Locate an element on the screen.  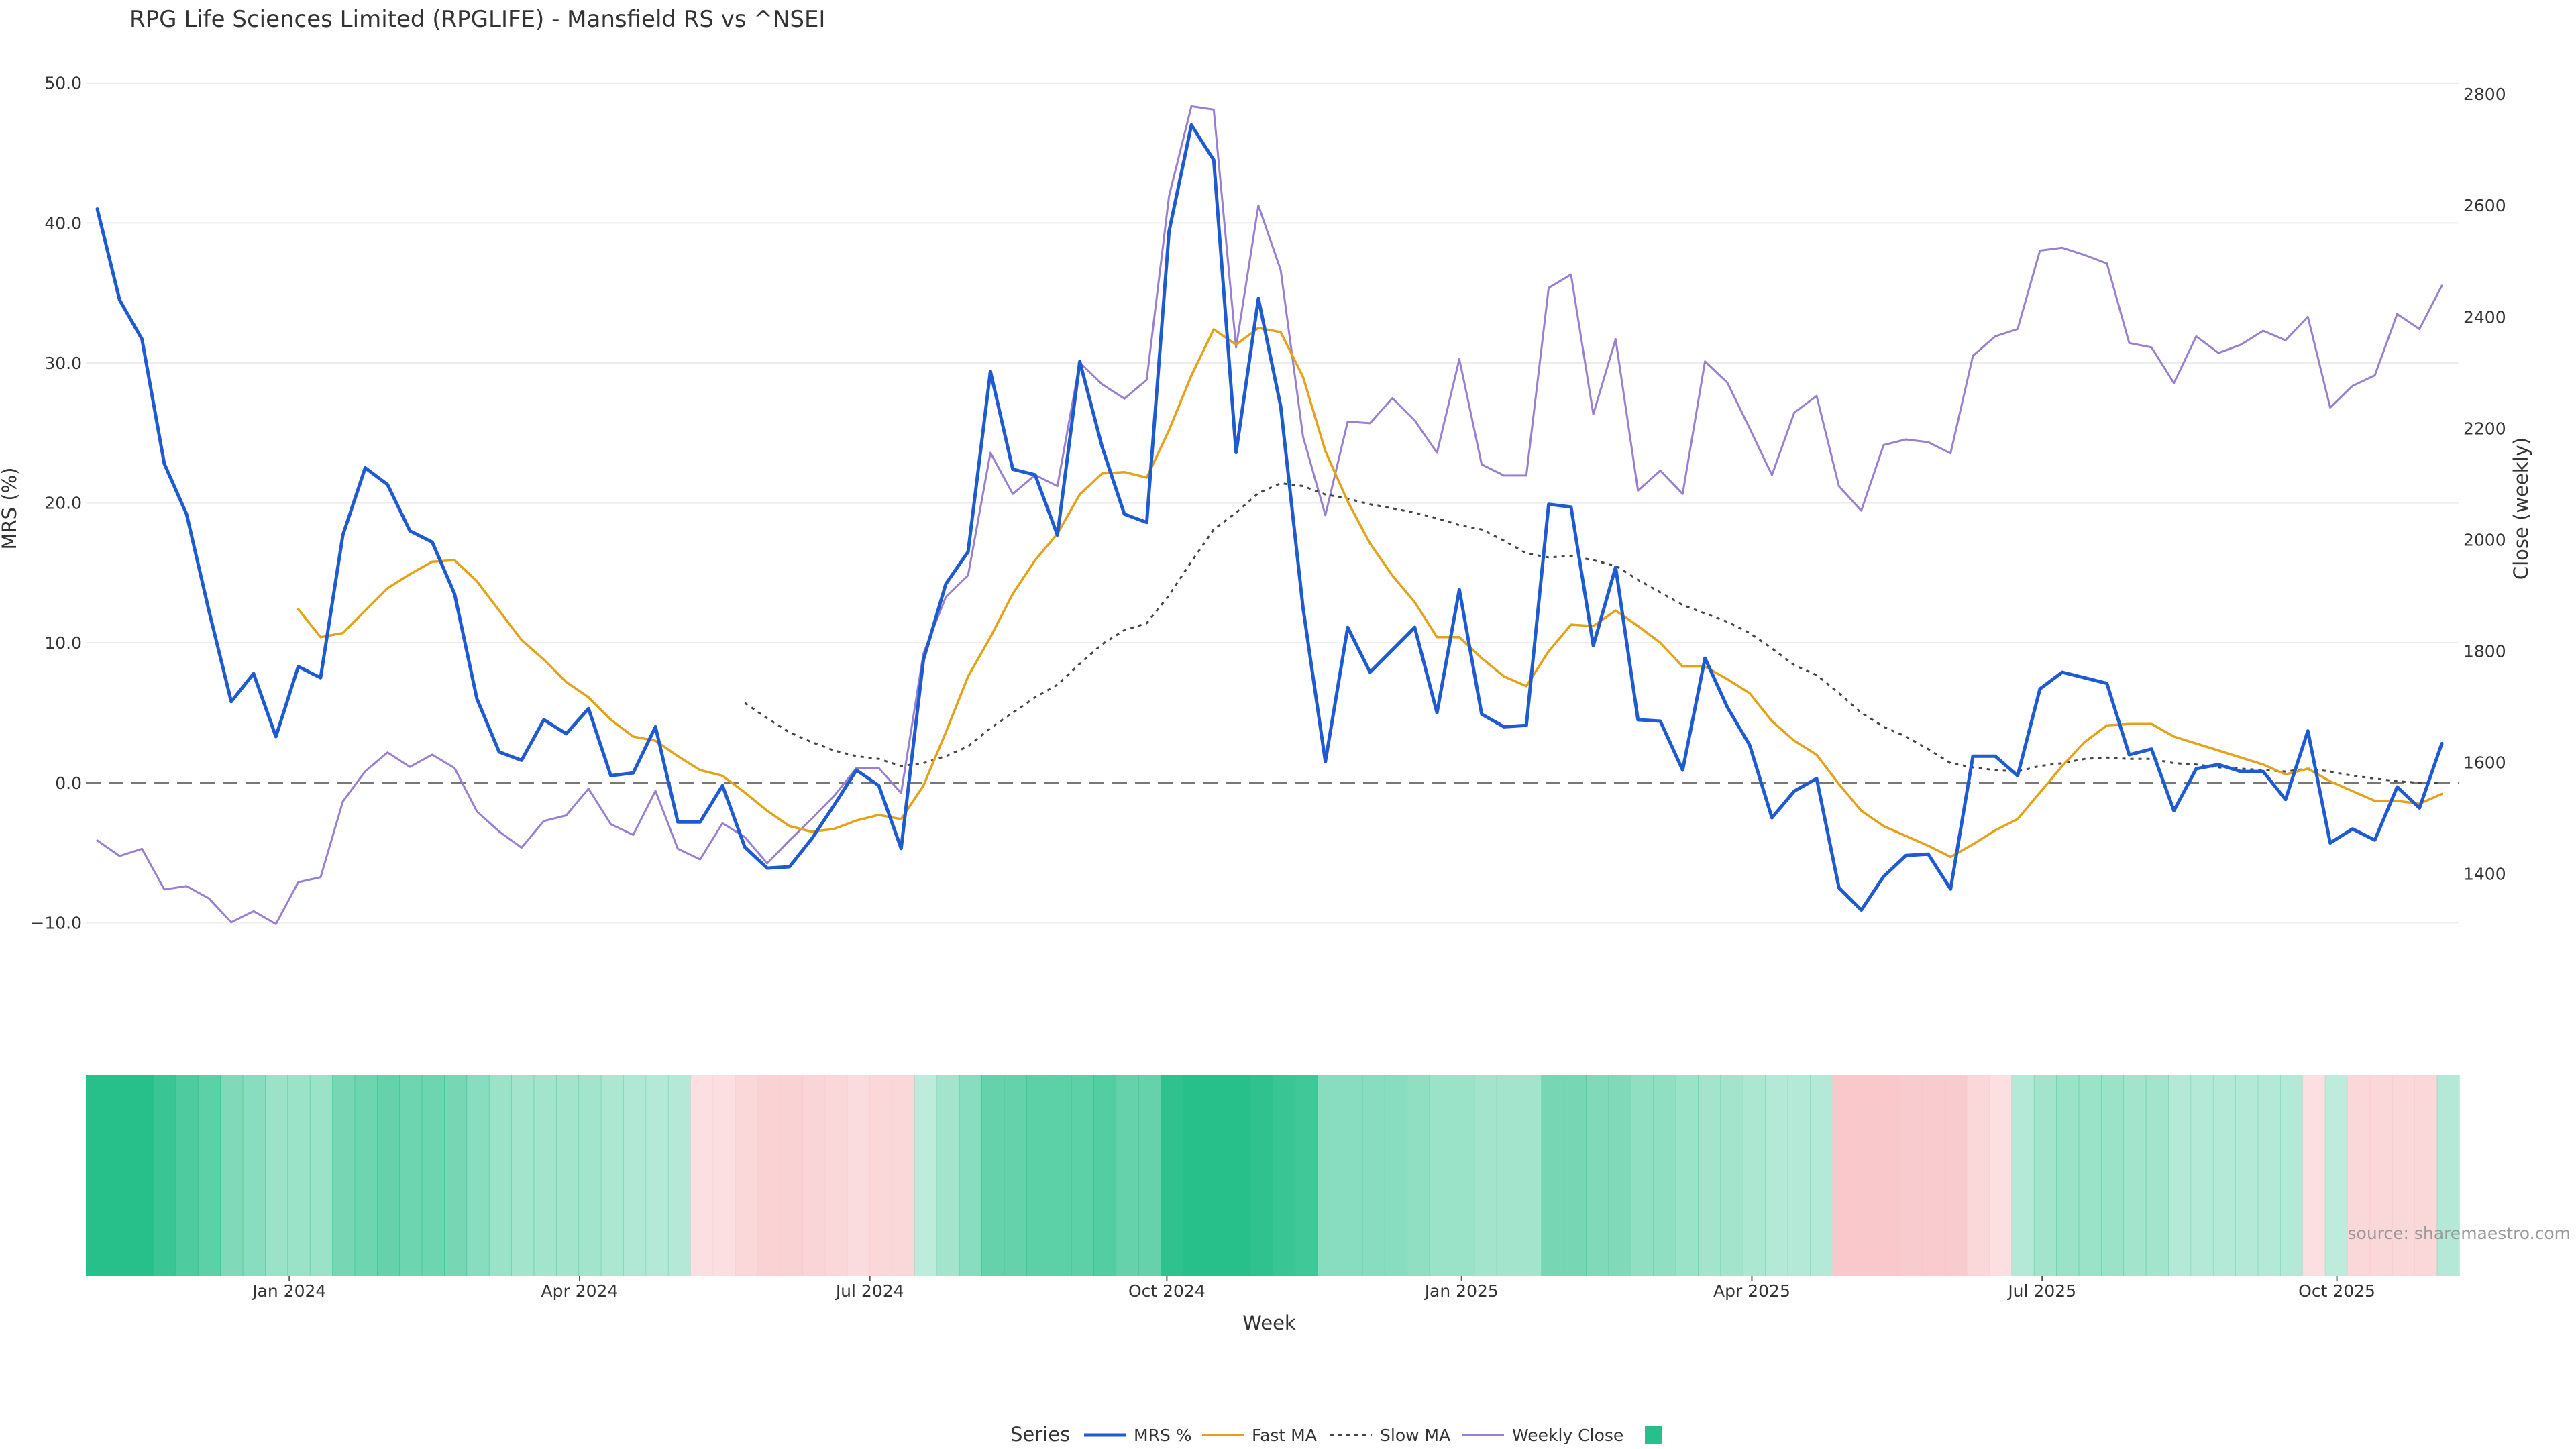
y-left-tick-label: 50.0 is located at coordinates (63, 83).